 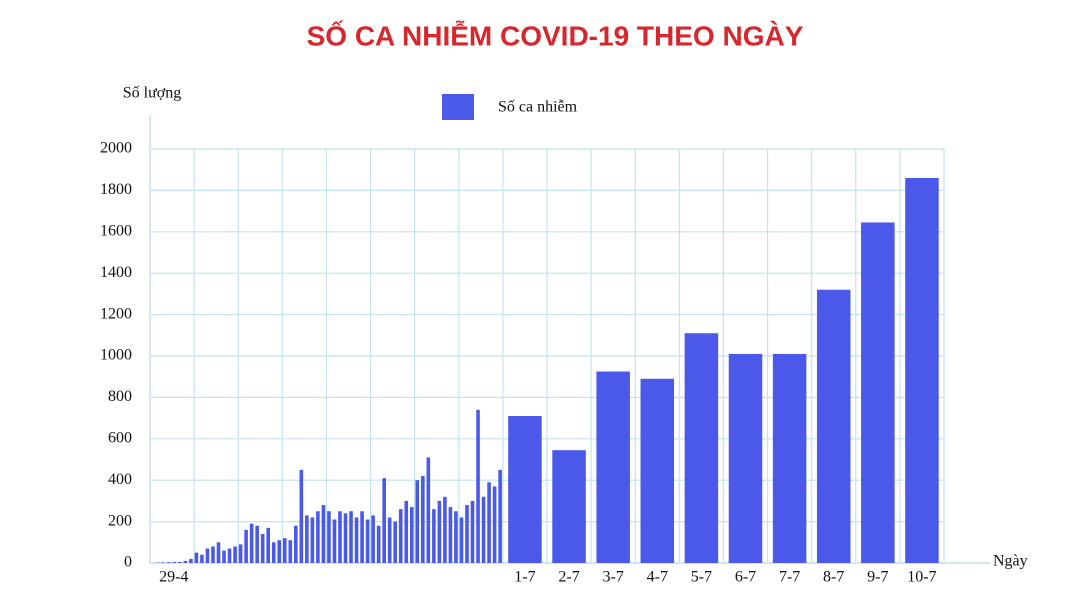 I want to click on y-tick-label: 1800, so click(x=116, y=189).